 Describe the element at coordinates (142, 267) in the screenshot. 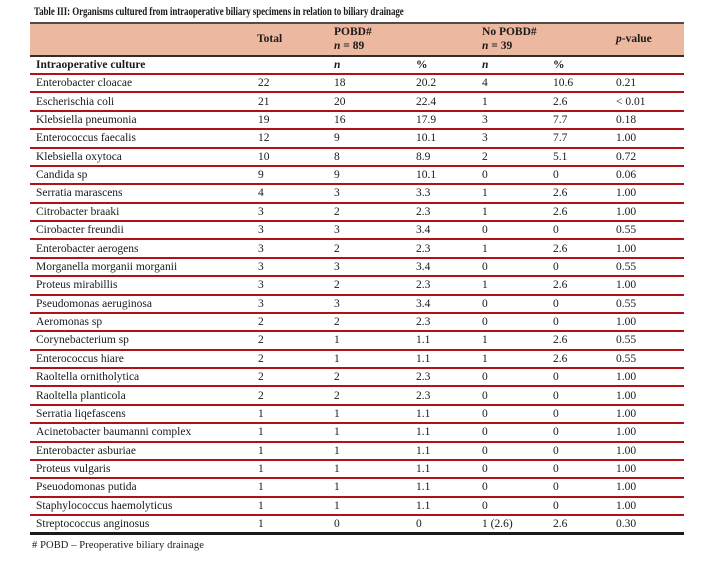

I see `organism-name: Morganella morganii morganii` at that location.